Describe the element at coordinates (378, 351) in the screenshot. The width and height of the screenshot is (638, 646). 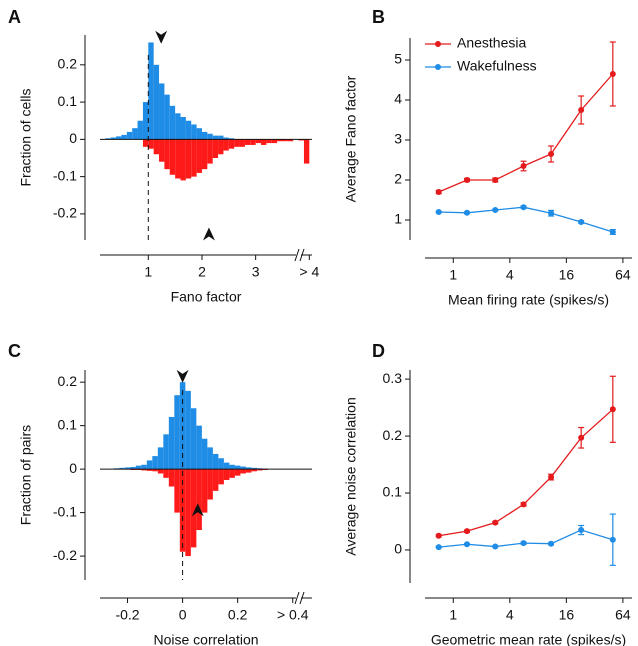
I see `panel-label: D` at that location.